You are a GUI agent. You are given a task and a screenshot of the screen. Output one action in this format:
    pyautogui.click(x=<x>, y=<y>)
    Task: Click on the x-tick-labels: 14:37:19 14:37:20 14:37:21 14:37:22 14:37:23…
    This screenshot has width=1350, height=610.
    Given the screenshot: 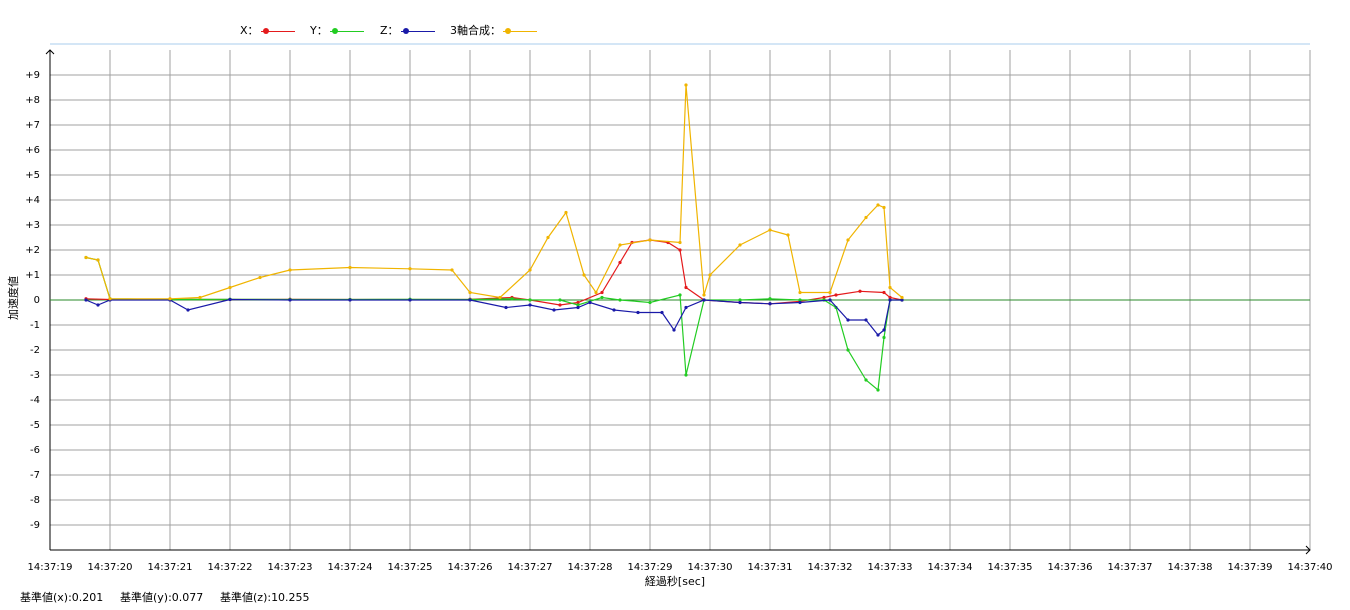 What is the action you would take?
    pyautogui.click(x=680, y=567)
    